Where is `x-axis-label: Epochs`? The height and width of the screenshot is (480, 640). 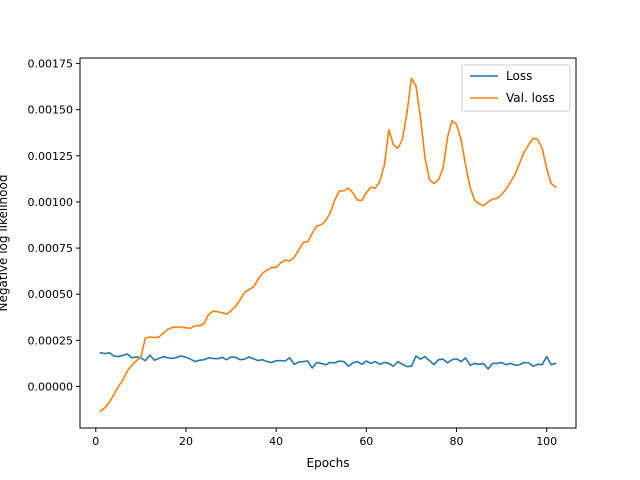 x-axis-label: Epochs is located at coordinates (328, 463).